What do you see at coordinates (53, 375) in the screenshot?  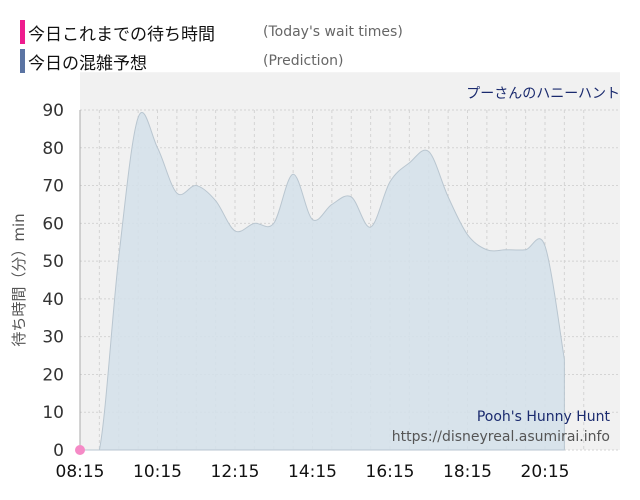 I see `y-tick-label: 20` at bounding box center [53, 375].